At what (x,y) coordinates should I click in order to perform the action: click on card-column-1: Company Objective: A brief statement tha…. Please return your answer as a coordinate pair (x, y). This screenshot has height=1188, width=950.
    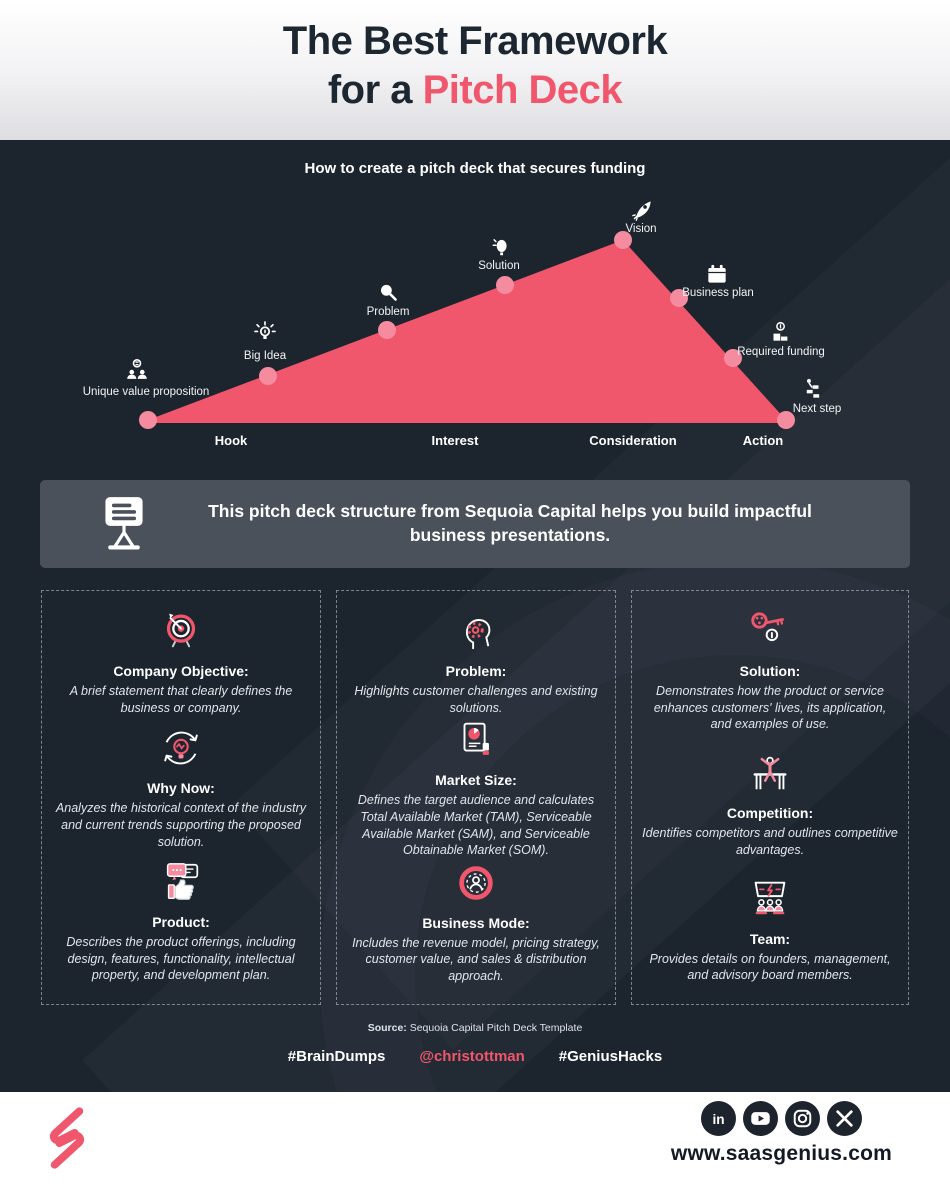
    Looking at the image, I should click on (181, 797).